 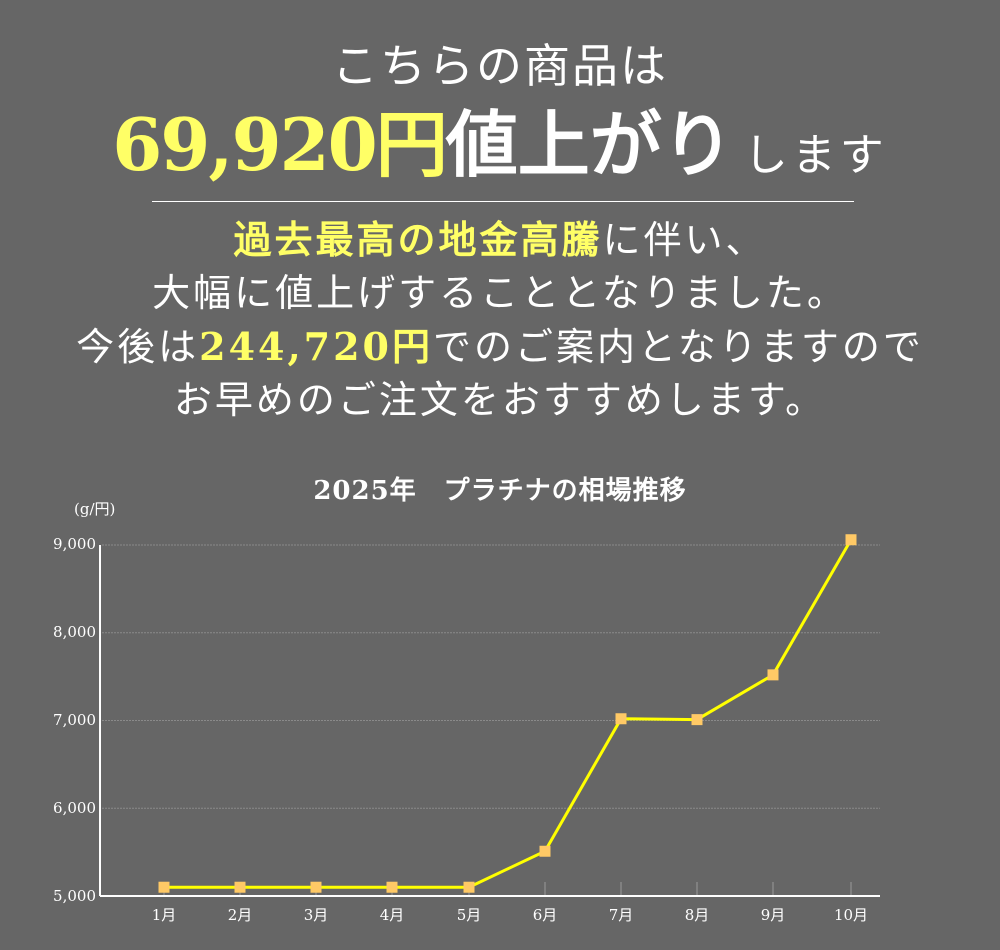 I want to click on x-tick-label: 9月, so click(x=773, y=915).